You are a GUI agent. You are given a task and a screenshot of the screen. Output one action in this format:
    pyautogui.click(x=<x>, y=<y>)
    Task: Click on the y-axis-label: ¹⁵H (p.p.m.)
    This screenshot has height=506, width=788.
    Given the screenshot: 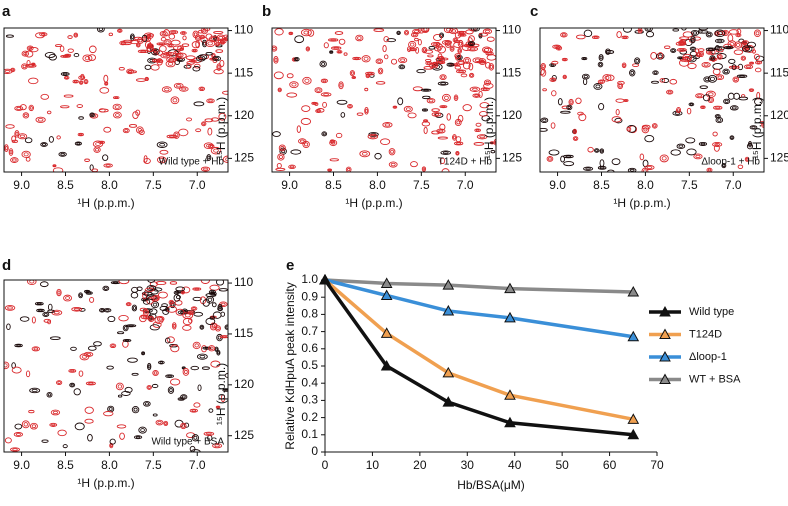 What is the action you would take?
    pyautogui.click(x=221, y=128)
    